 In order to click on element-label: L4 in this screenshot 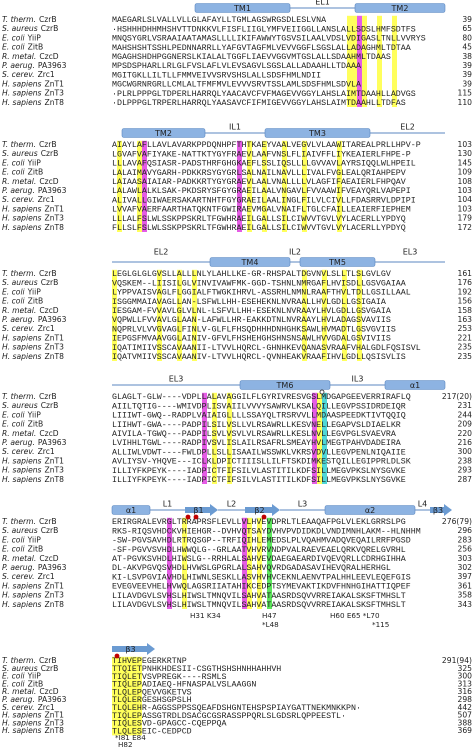, I will do `click(423, 504)`.